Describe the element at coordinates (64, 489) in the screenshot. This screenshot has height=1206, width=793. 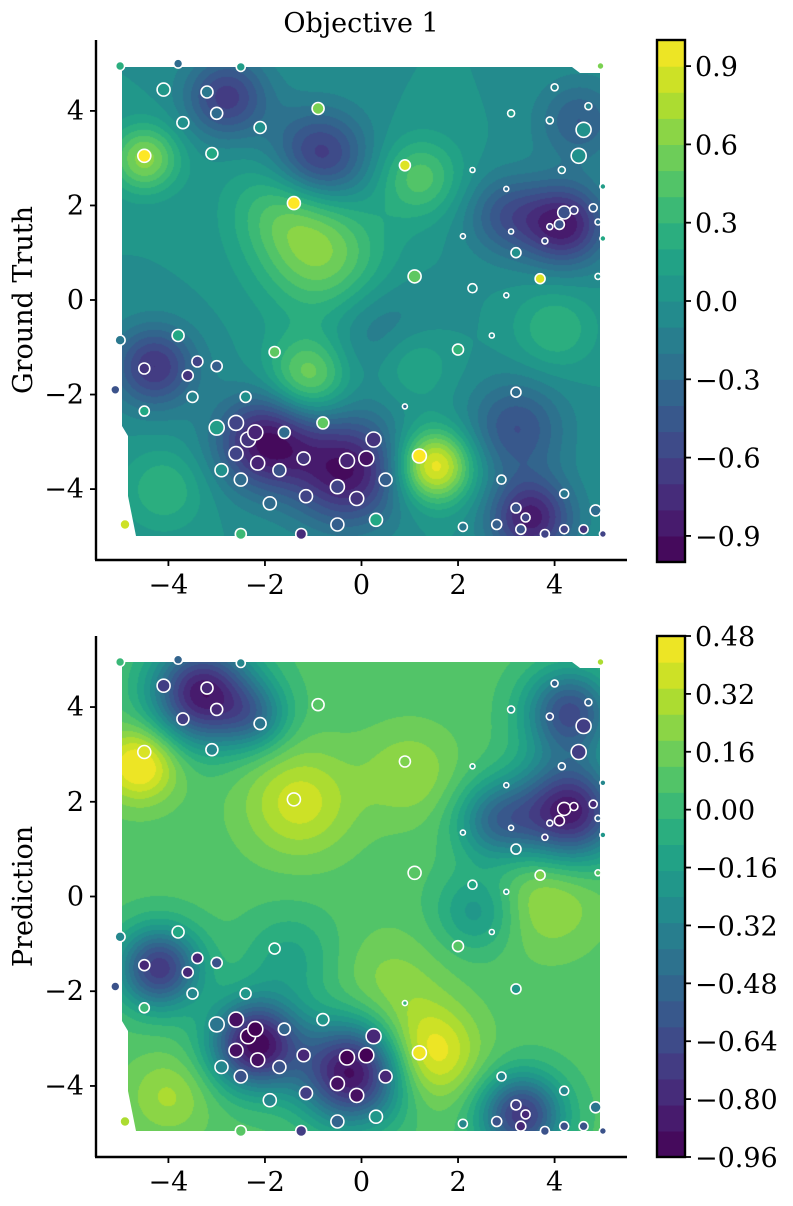
I see `y-tick-label: −4` at that location.